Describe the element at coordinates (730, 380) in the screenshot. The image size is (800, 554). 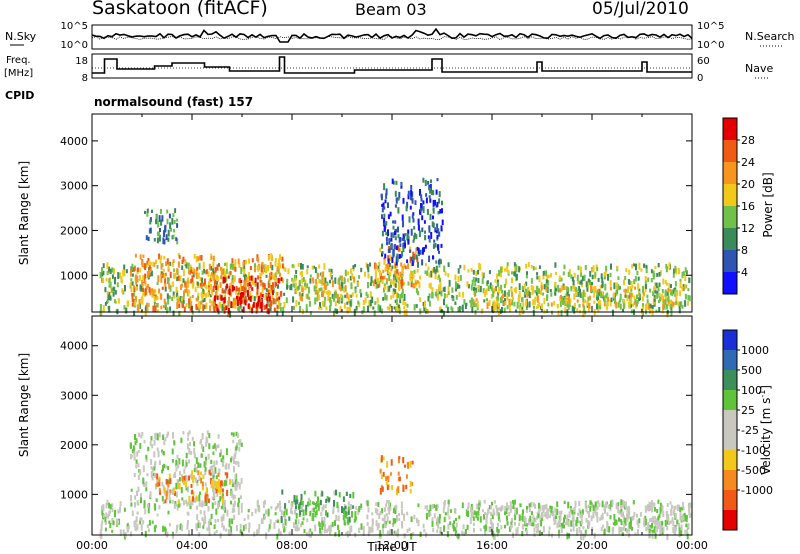
I see `velocity-colorbar-swatch` at that location.